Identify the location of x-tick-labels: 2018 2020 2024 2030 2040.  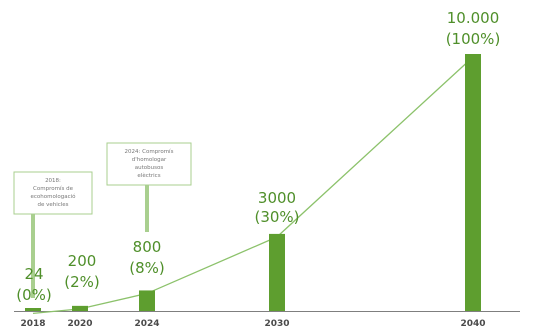
(252, 324).